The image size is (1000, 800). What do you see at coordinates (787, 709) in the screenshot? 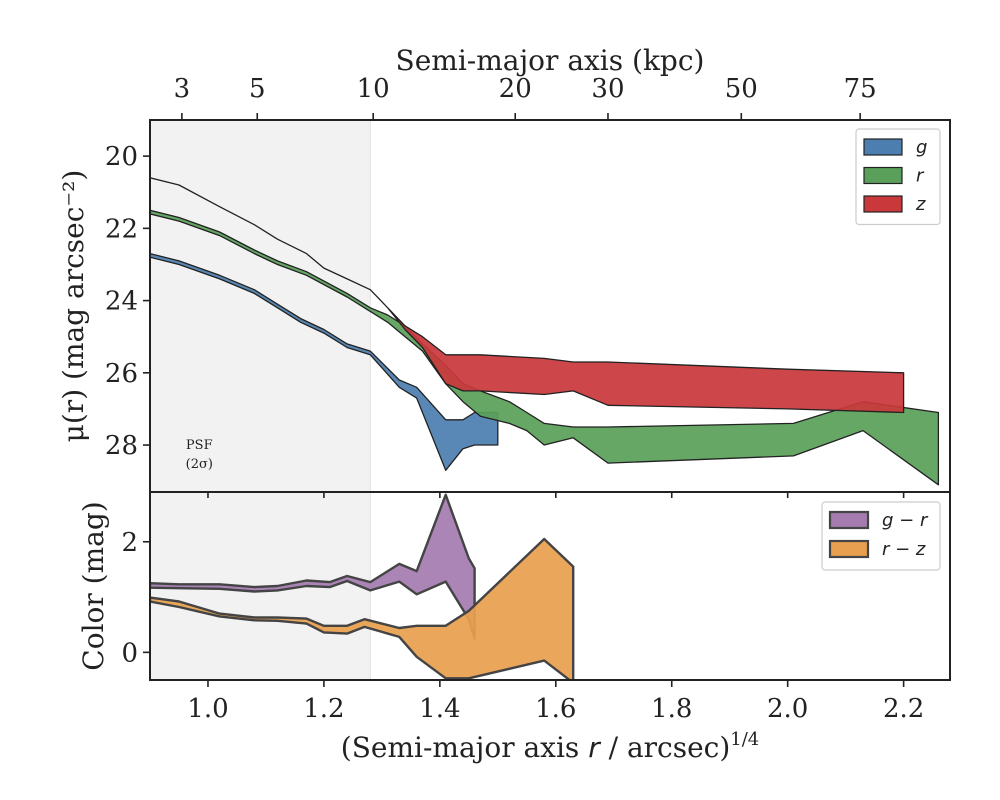
I see `xtick-label-2.0: 2.0` at bounding box center [787, 709].